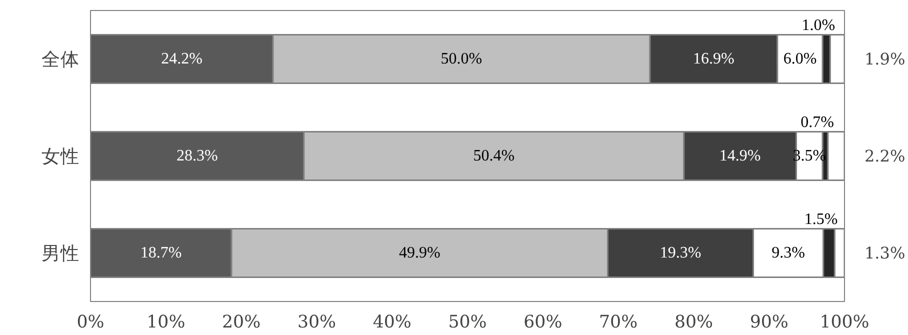 This screenshot has width=908, height=335. What do you see at coordinates (800, 59) in the screenshot?
I see `data-label: 6.0%` at bounding box center [800, 59].